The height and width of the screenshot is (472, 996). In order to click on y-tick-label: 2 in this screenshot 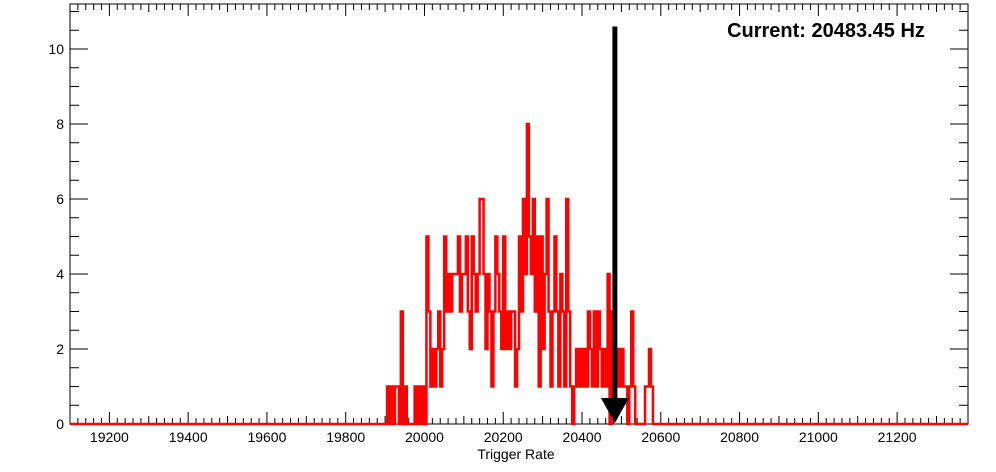, I will do `click(60, 349)`.